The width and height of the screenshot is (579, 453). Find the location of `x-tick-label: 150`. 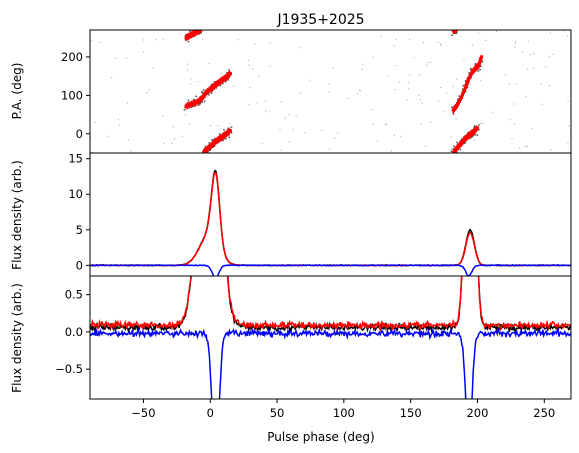

x-tick-label: 150 is located at coordinates (411, 413).